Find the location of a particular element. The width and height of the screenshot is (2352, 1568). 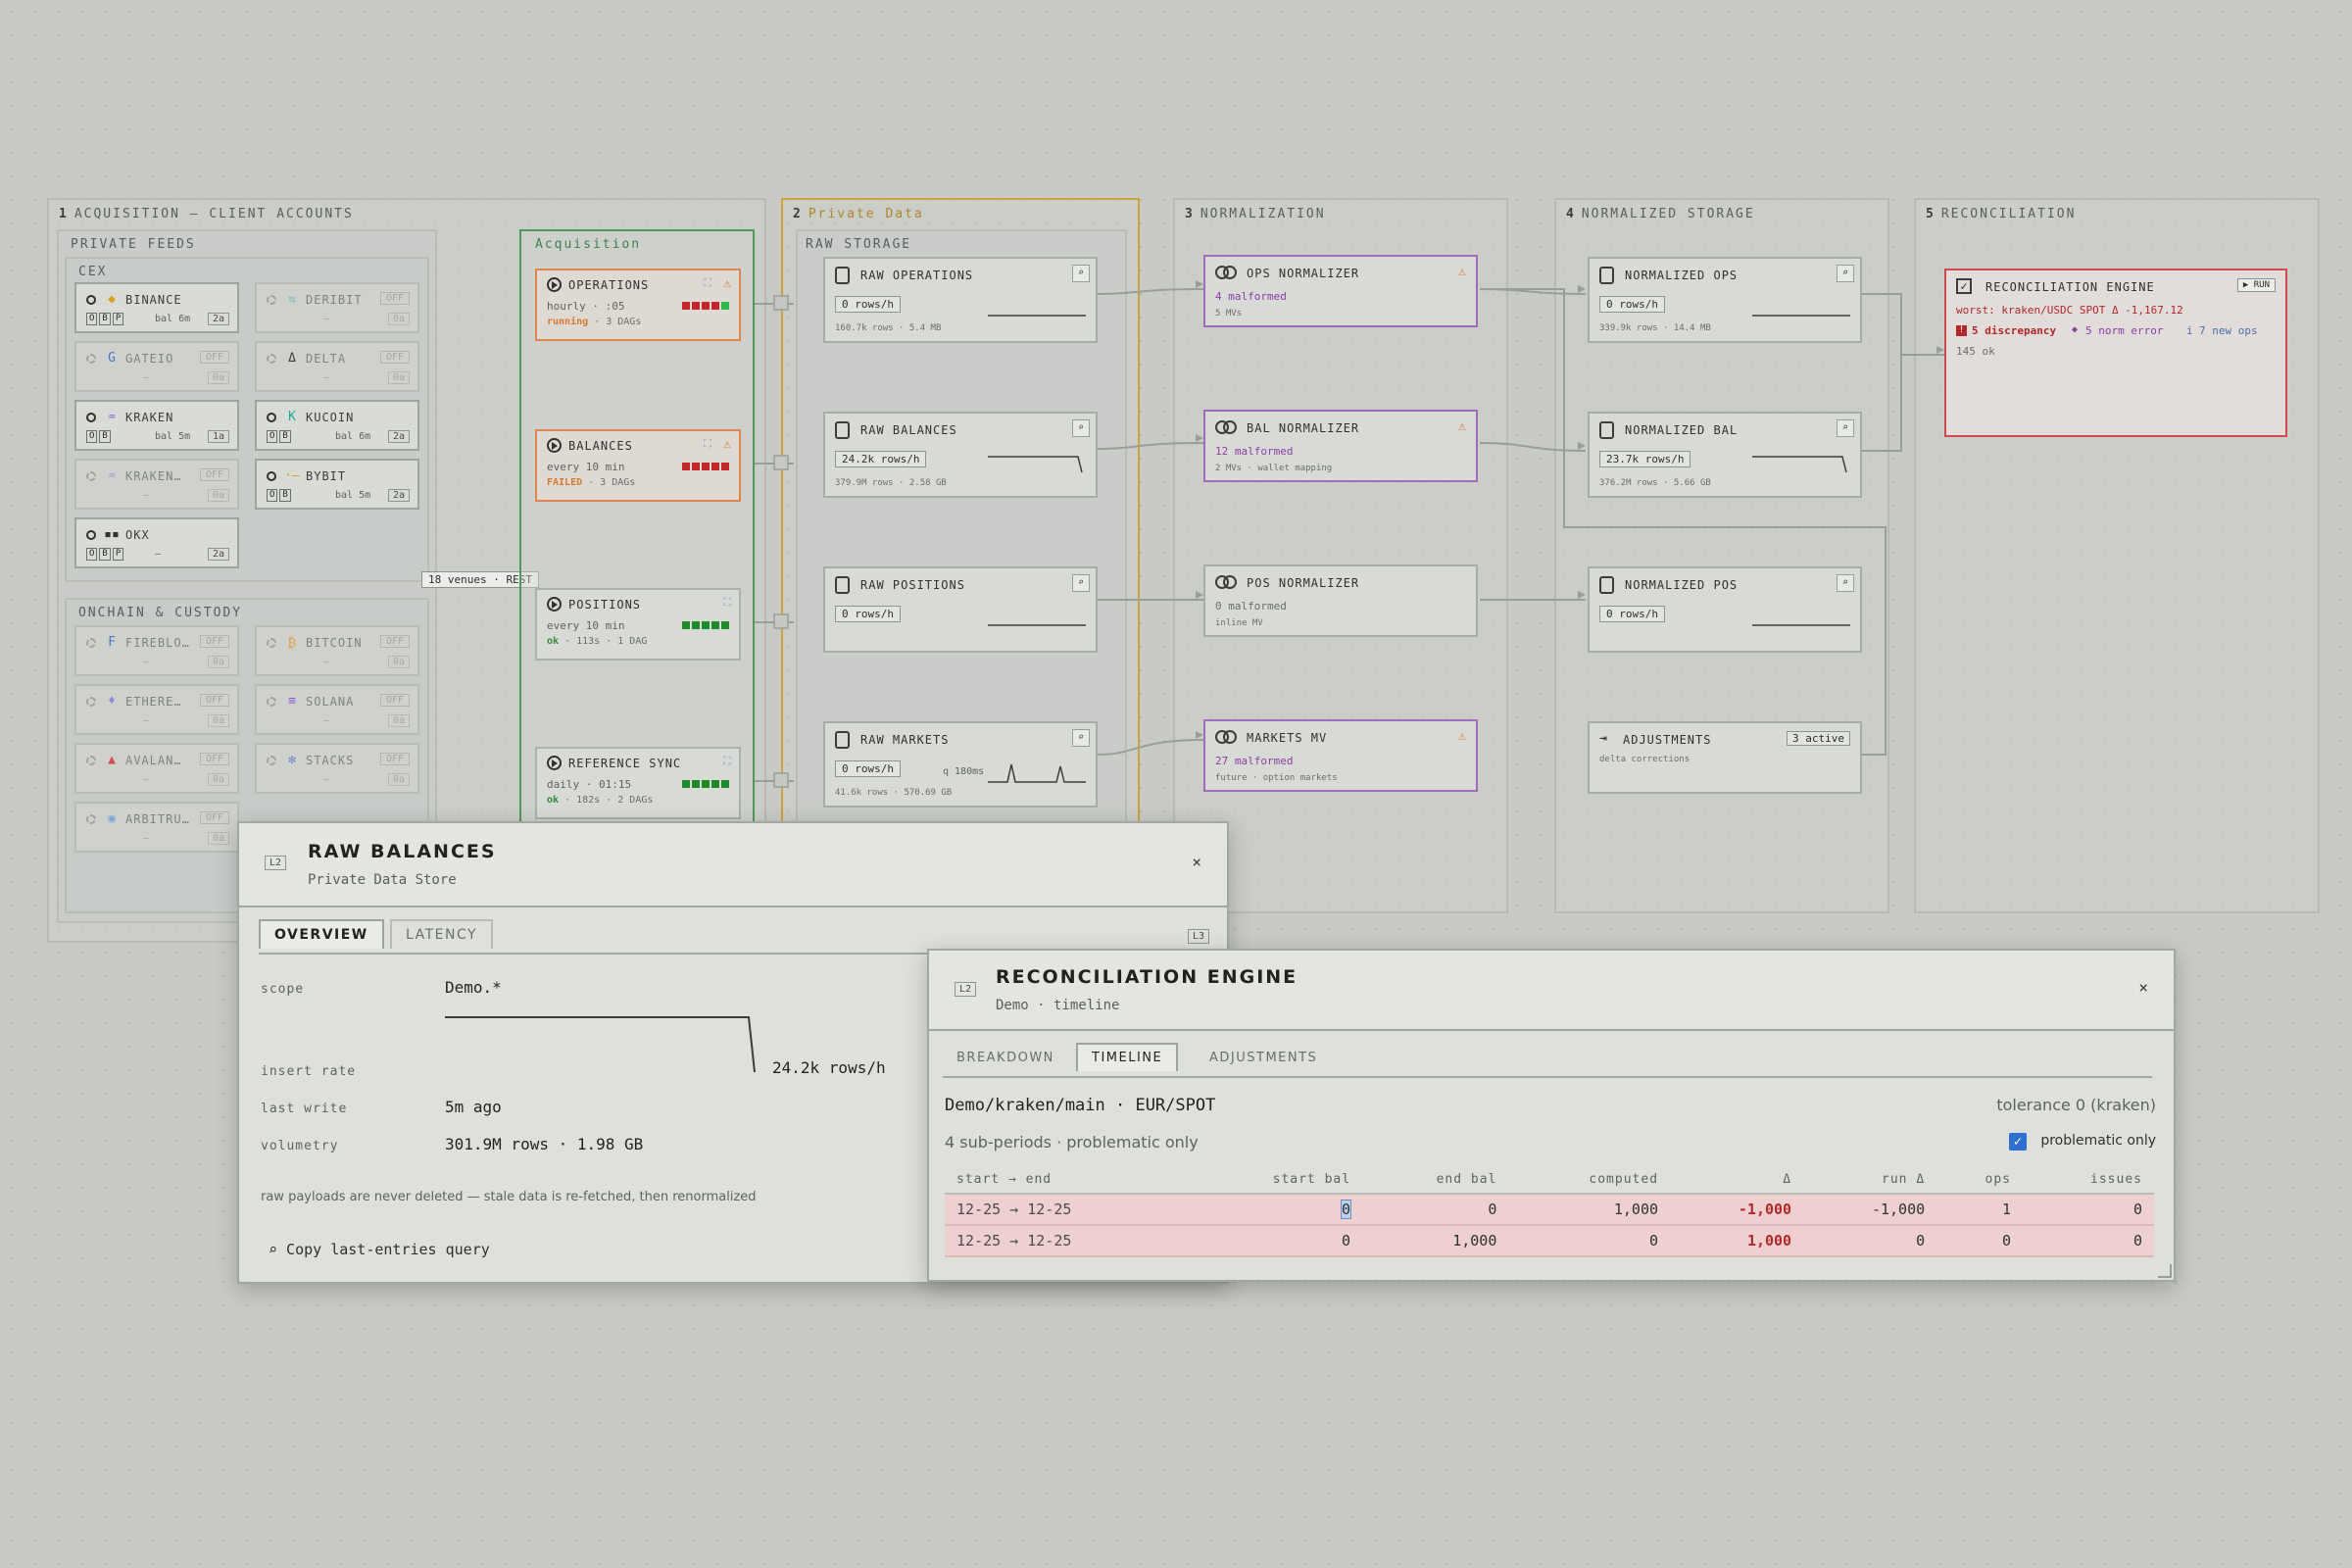

venue-card: ◆ BINANCE bal 6m 2a O B P is located at coordinates (156, 307).